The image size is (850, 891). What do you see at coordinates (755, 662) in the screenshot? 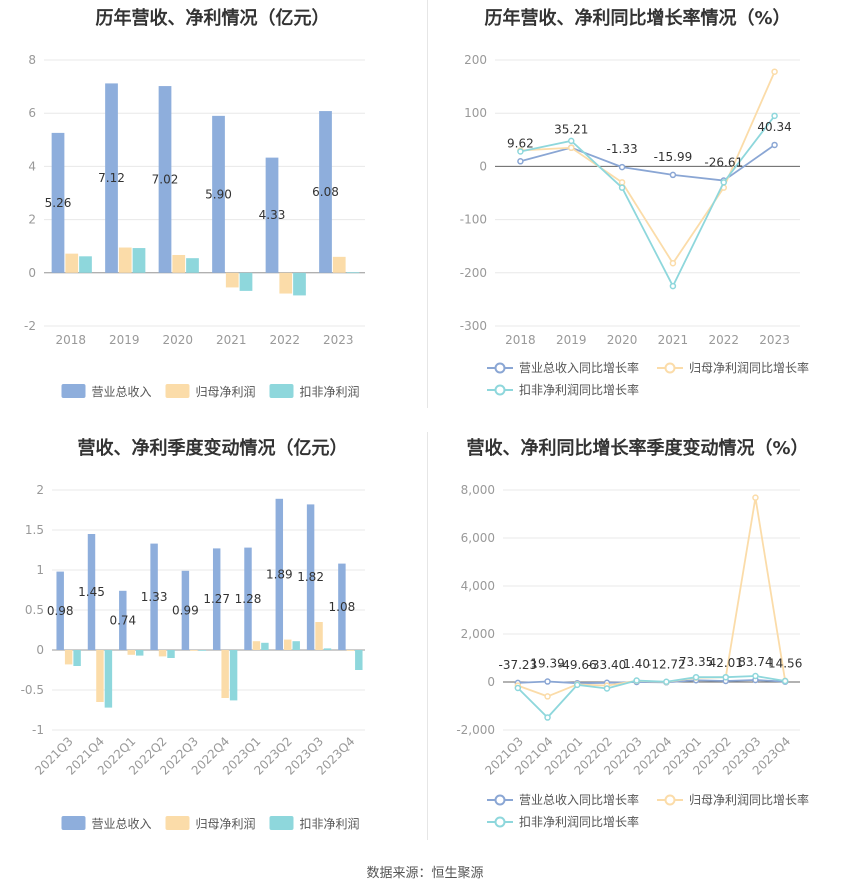
I see `data-label: 83.74` at bounding box center [755, 662].